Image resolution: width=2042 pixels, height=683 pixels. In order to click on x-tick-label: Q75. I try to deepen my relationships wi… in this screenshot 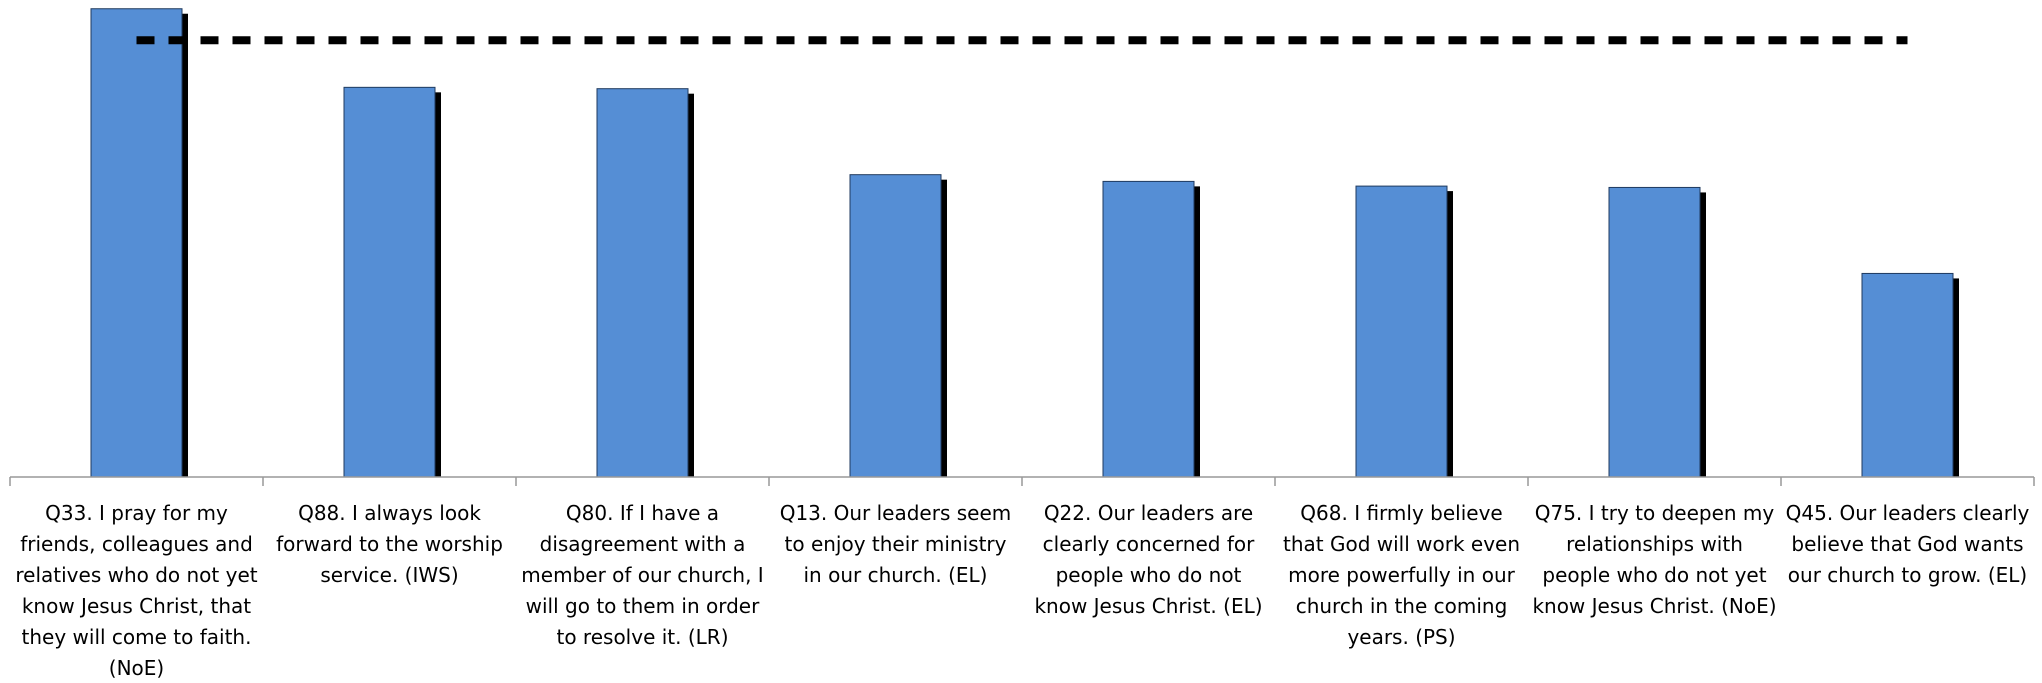, I will do `click(1654, 559)`.